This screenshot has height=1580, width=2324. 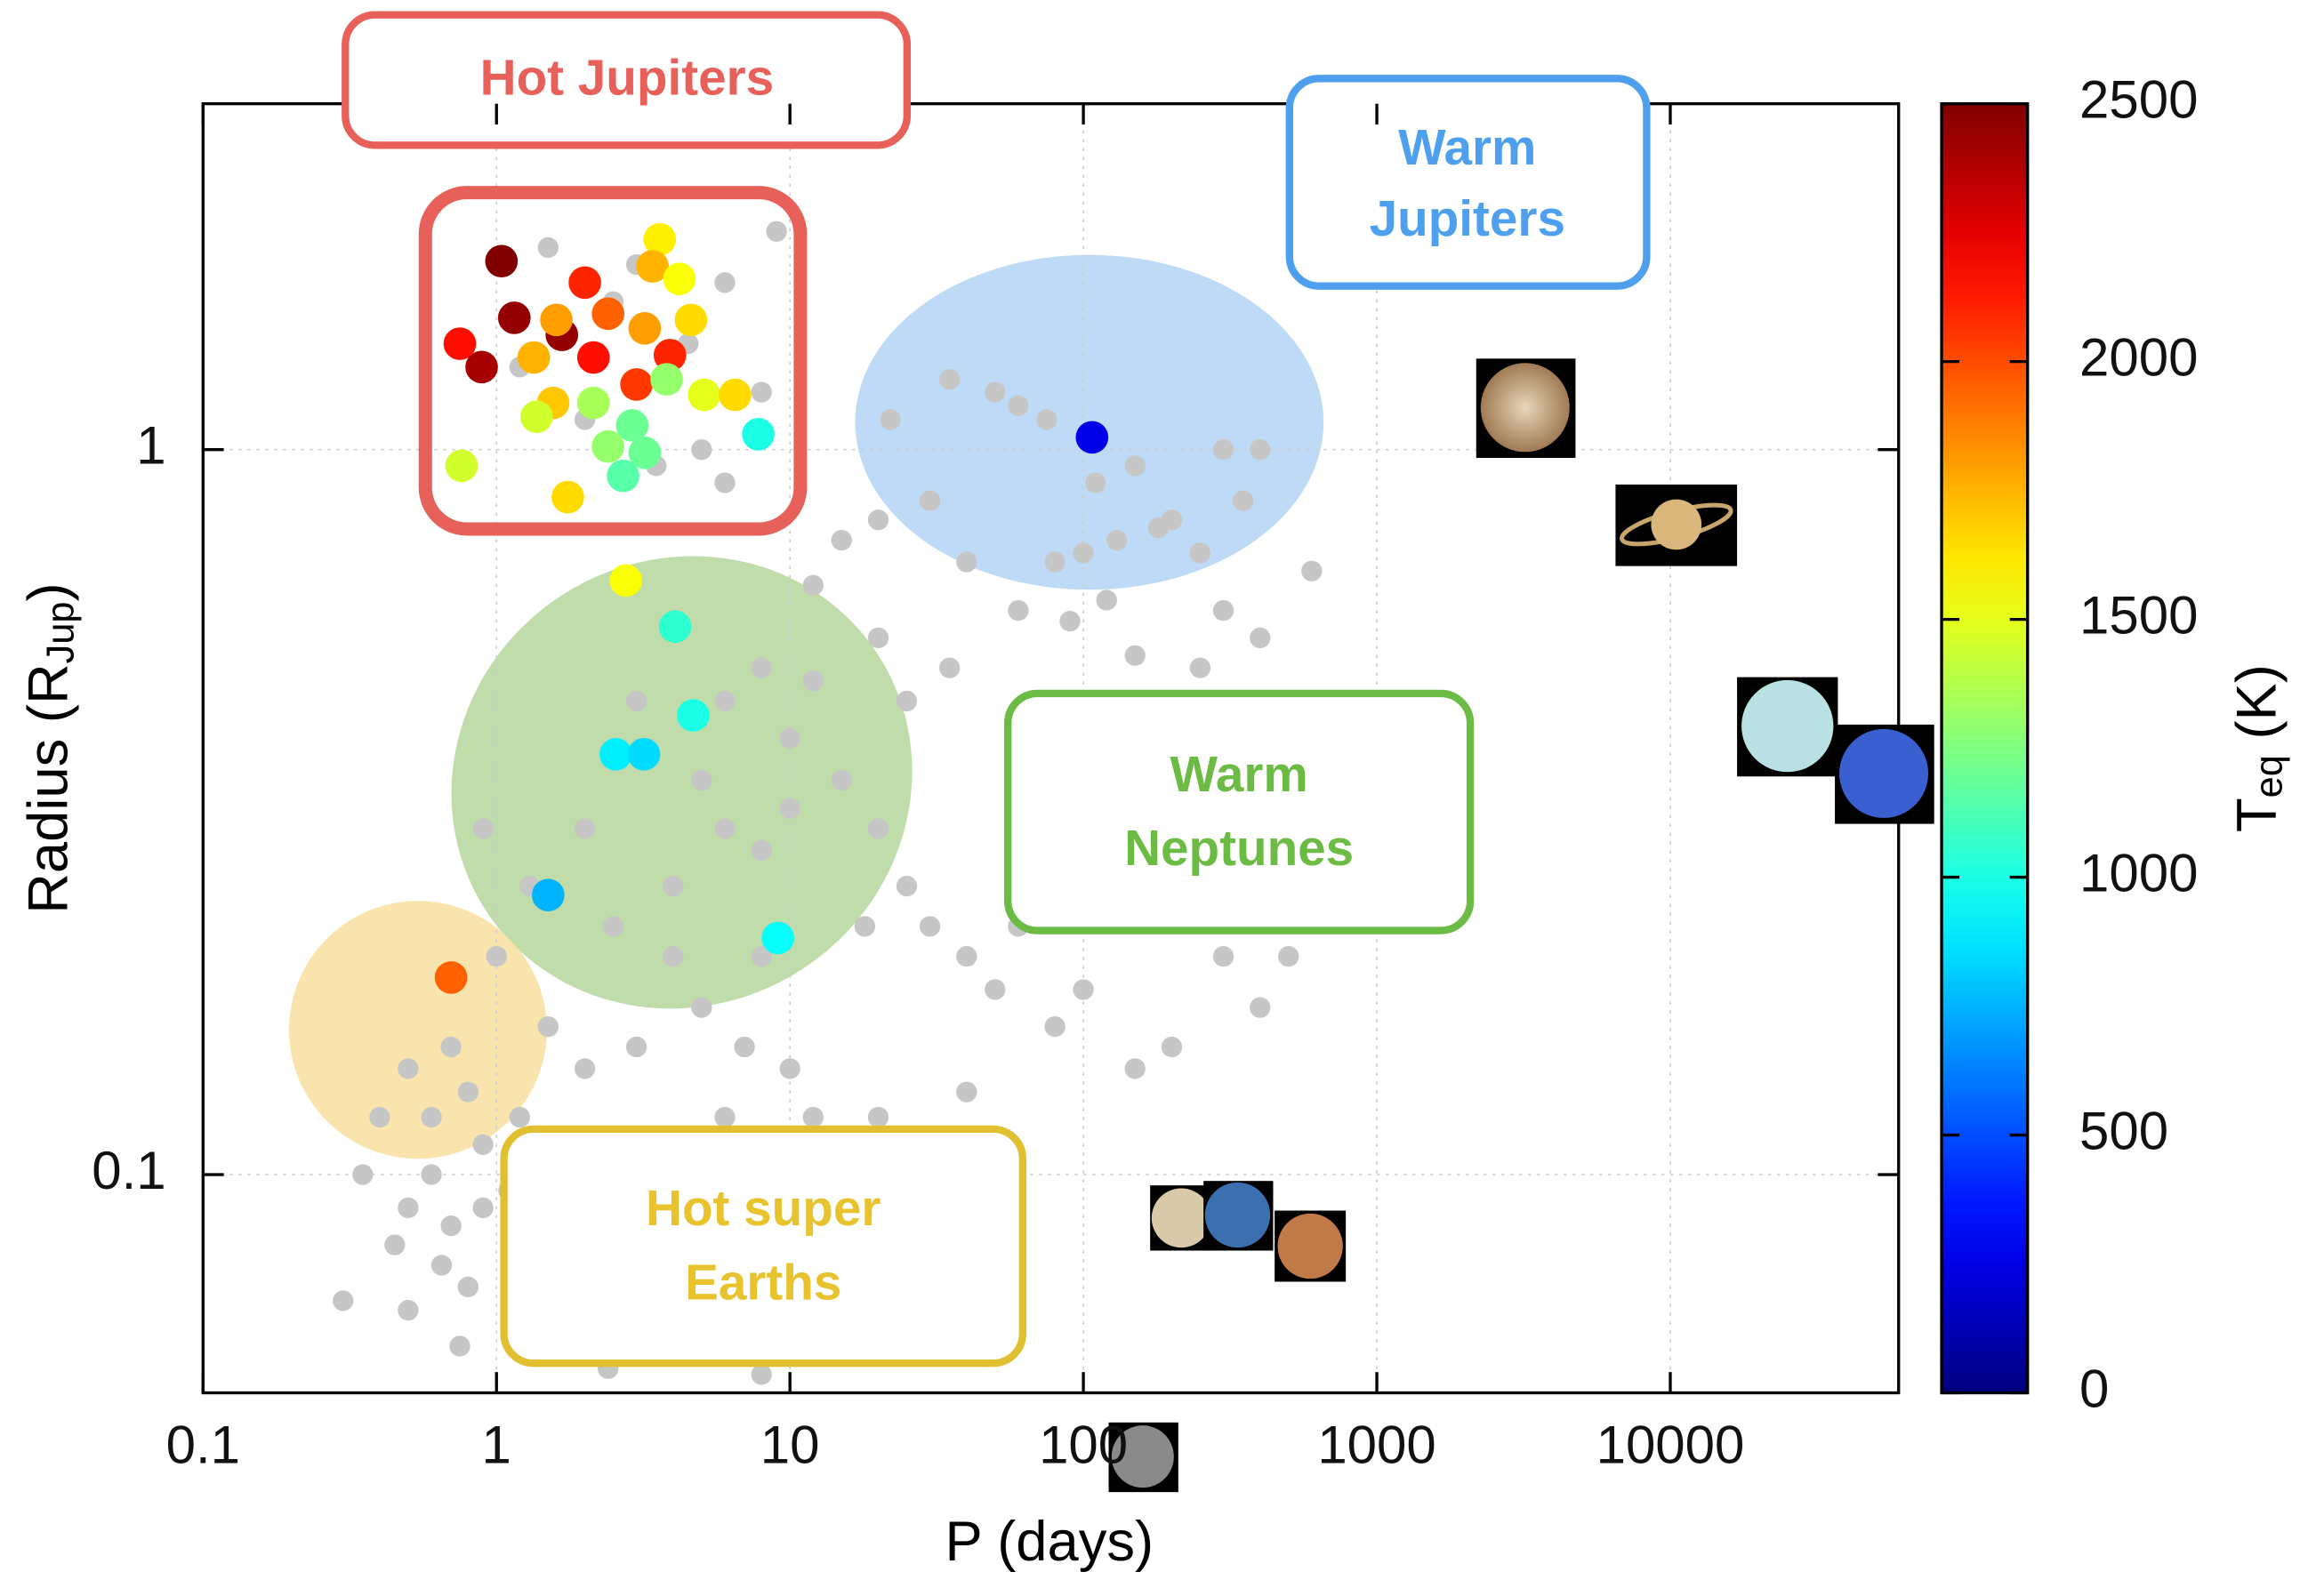 What do you see at coordinates (1467, 219) in the screenshot?
I see `annotation: Jupiters` at bounding box center [1467, 219].